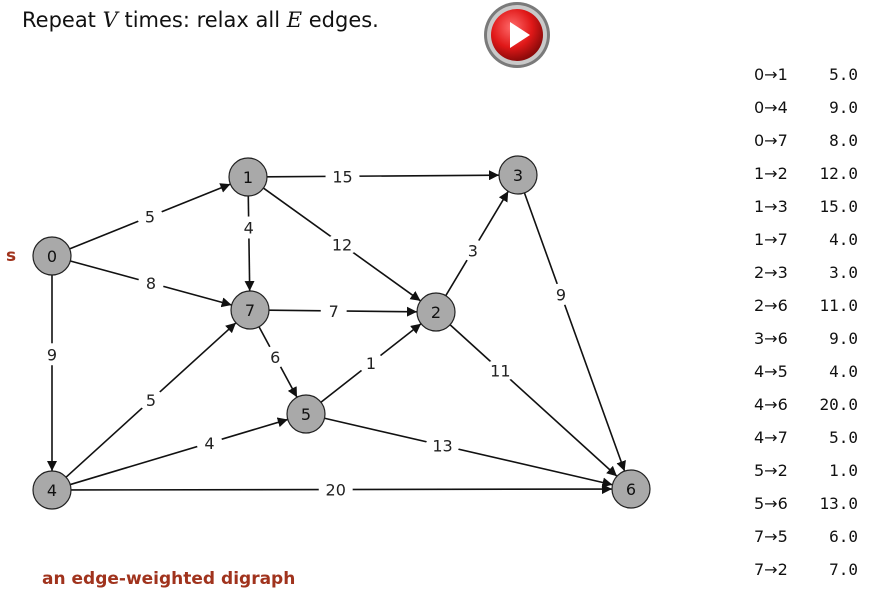  Describe the element at coordinates (771, 503) in the screenshot. I see `edge-list-edge: 5→6` at that location.